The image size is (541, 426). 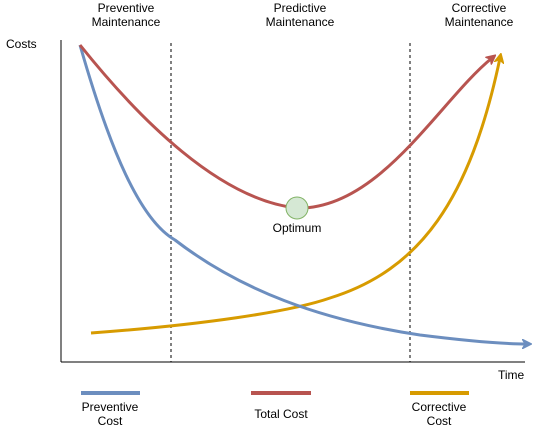 What do you see at coordinates (21, 44) in the screenshot?
I see `y-axis-label: Costs` at bounding box center [21, 44].